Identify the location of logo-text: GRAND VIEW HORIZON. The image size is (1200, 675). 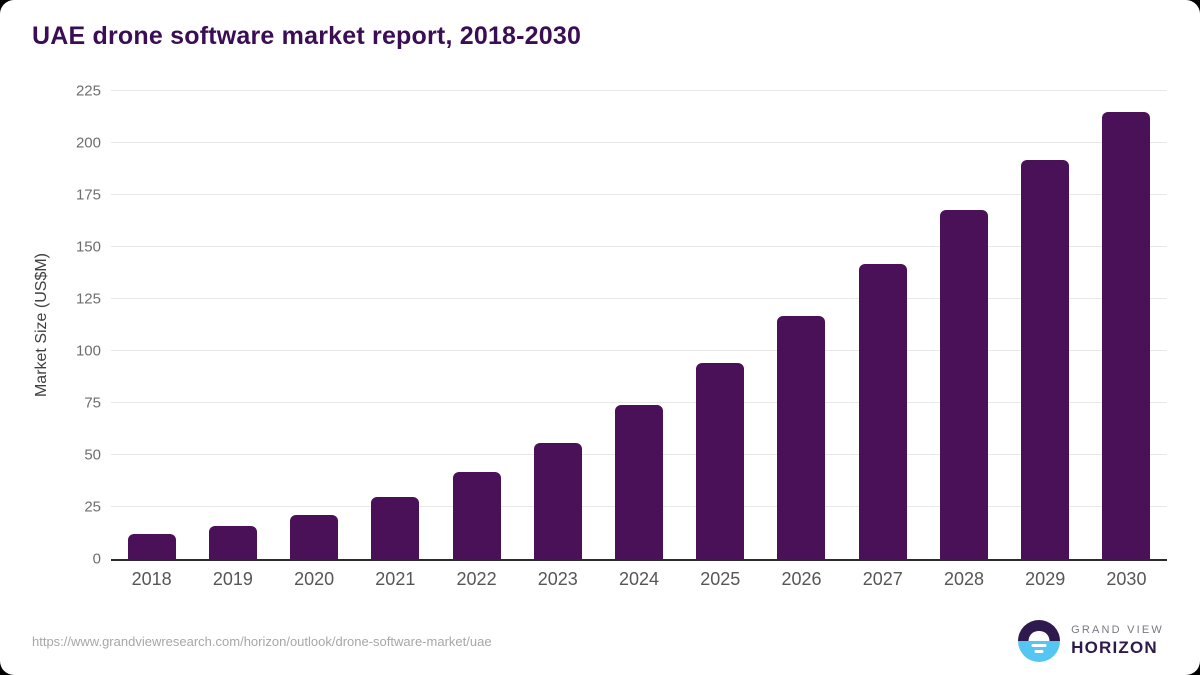
(1117, 641).